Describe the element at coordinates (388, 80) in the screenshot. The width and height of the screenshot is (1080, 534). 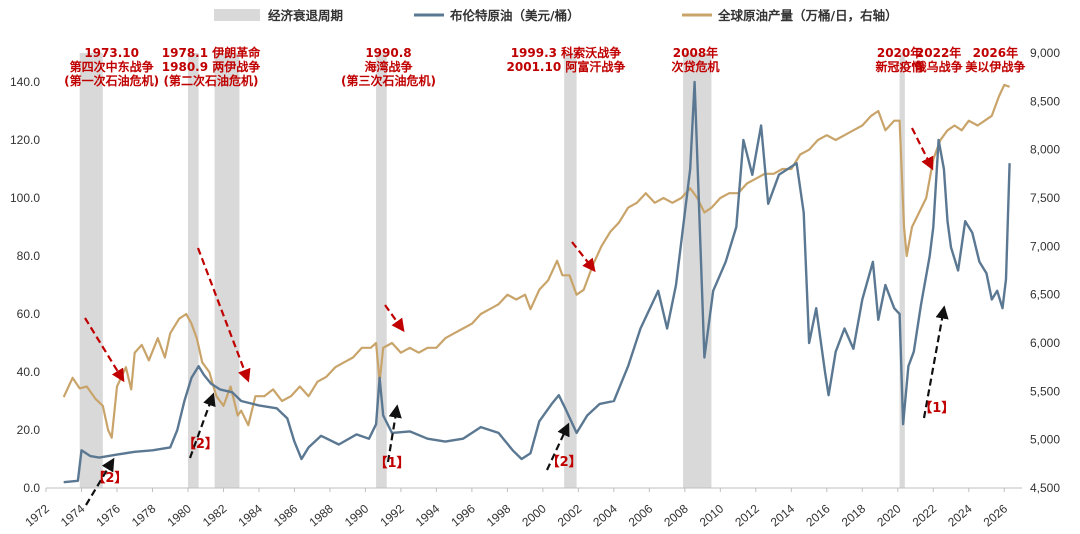
I see `event-annotation-line: (第三次石油危机)` at that location.